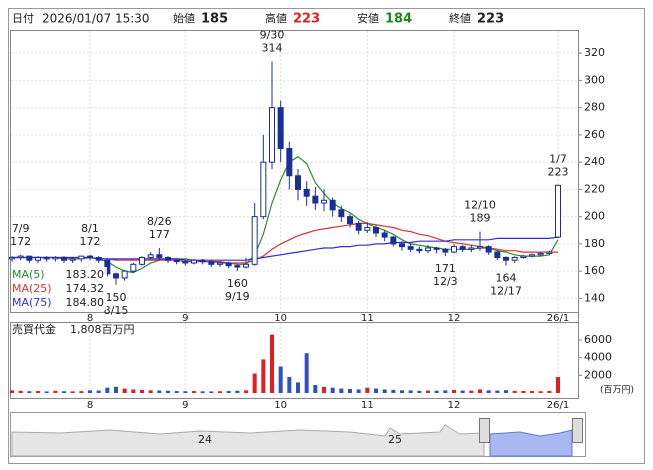 This screenshot has height=470, width=653. Describe the element at coordinates (558, 158) in the screenshot. I see `annotation-date: 1/7` at that location.